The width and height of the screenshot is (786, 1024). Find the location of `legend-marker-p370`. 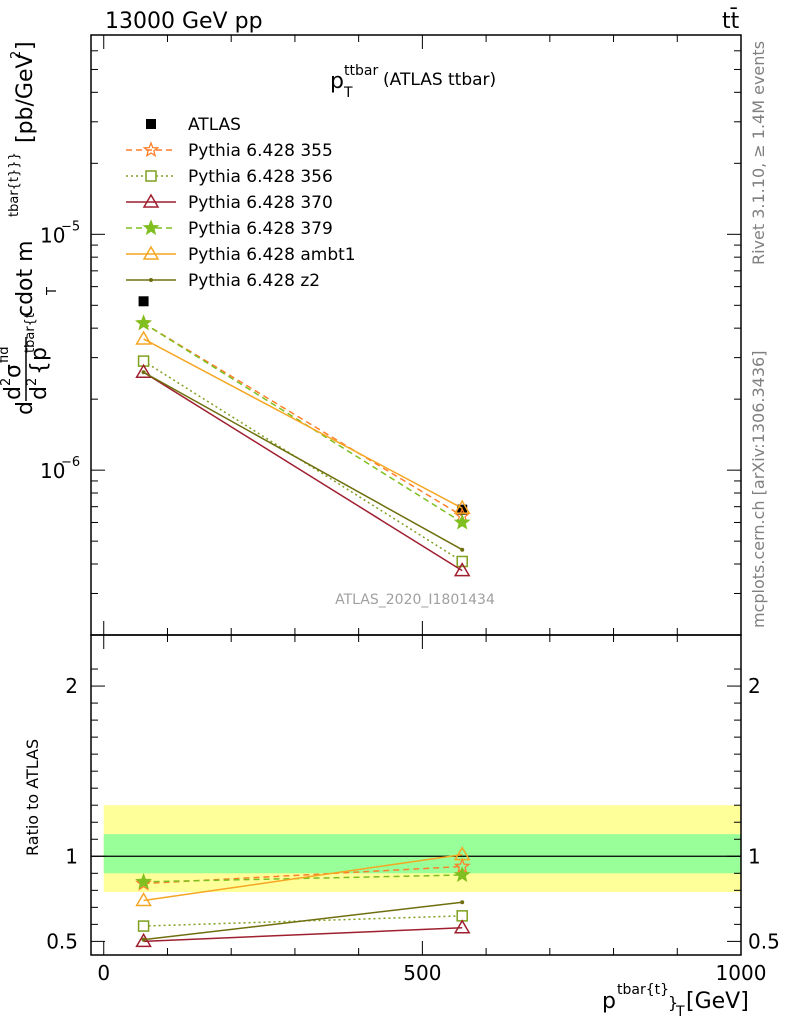

legend-marker-p370 is located at coordinates (151, 200).